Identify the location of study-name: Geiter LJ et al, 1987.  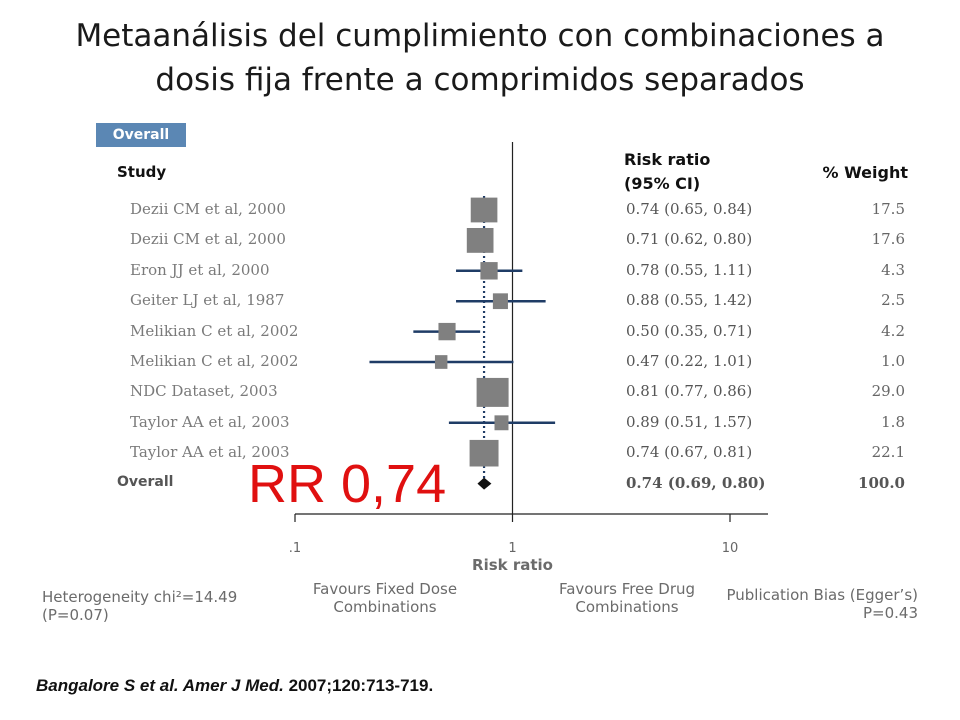
(207, 300).